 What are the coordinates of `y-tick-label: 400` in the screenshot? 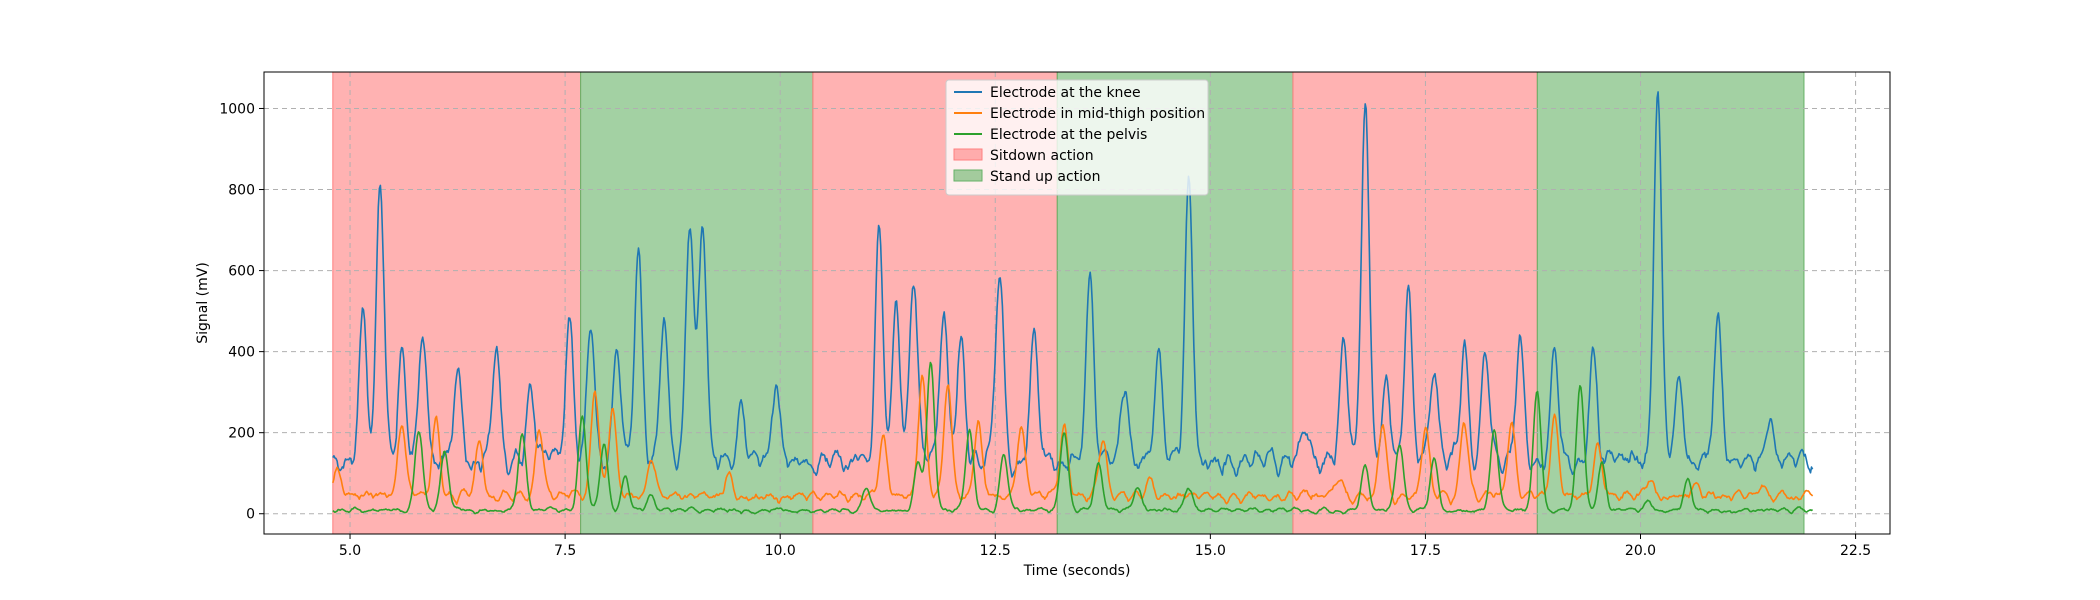 It's located at (241, 353).